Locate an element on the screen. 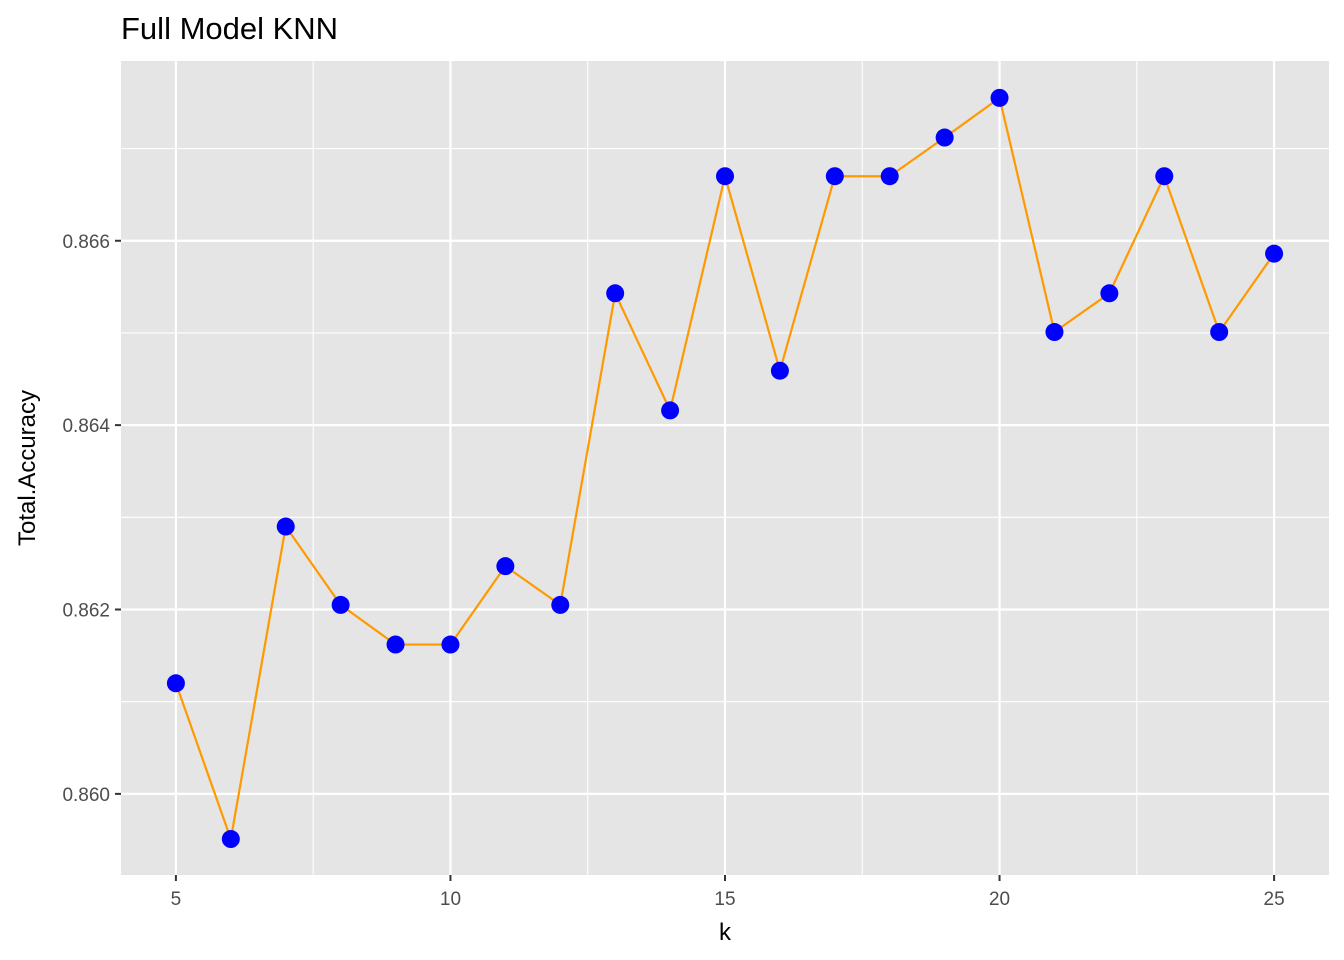 Image resolution: width=1344 pixels, height=960 pixels. x-tick-label: 20 is located at coordinates (999, 899).